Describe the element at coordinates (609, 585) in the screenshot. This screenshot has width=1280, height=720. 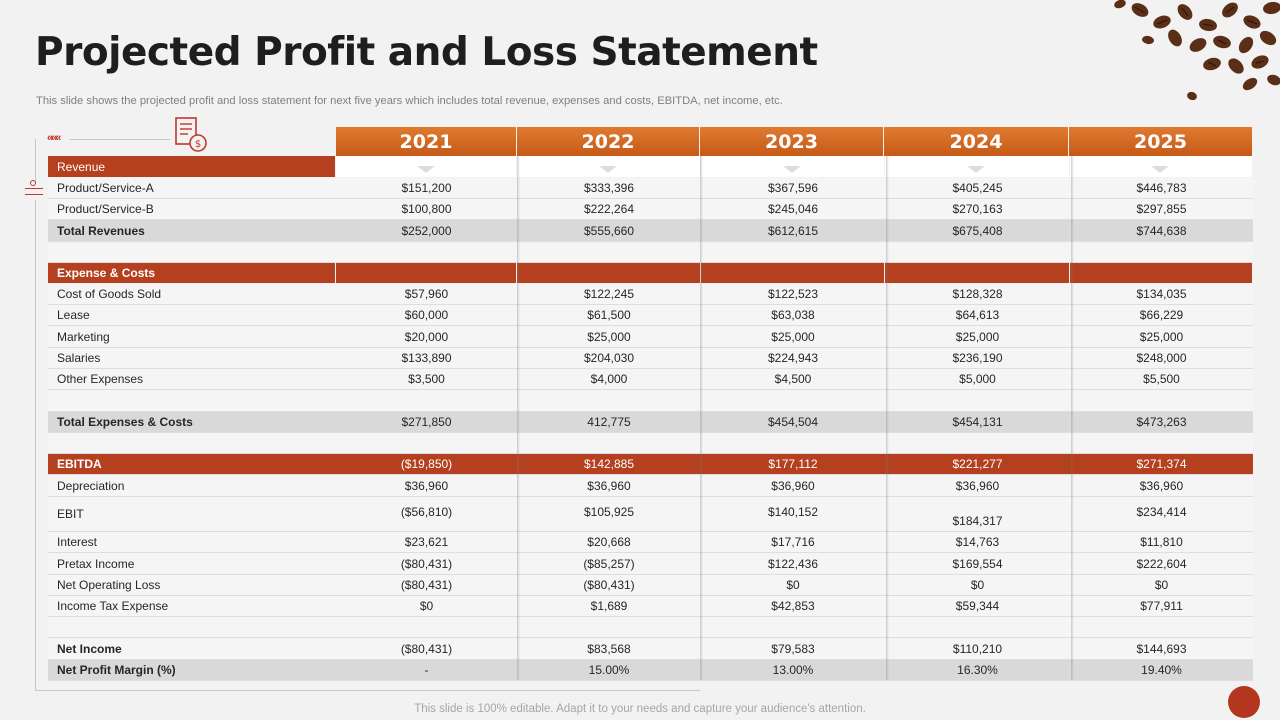
I see `value-cell-2022: ($80,431)` at that location.